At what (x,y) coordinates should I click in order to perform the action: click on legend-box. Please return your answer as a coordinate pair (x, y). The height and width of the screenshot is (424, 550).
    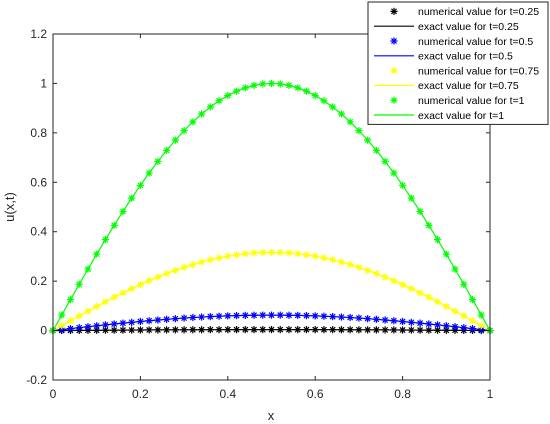
    Looking at the image, I should click on (458, 63).